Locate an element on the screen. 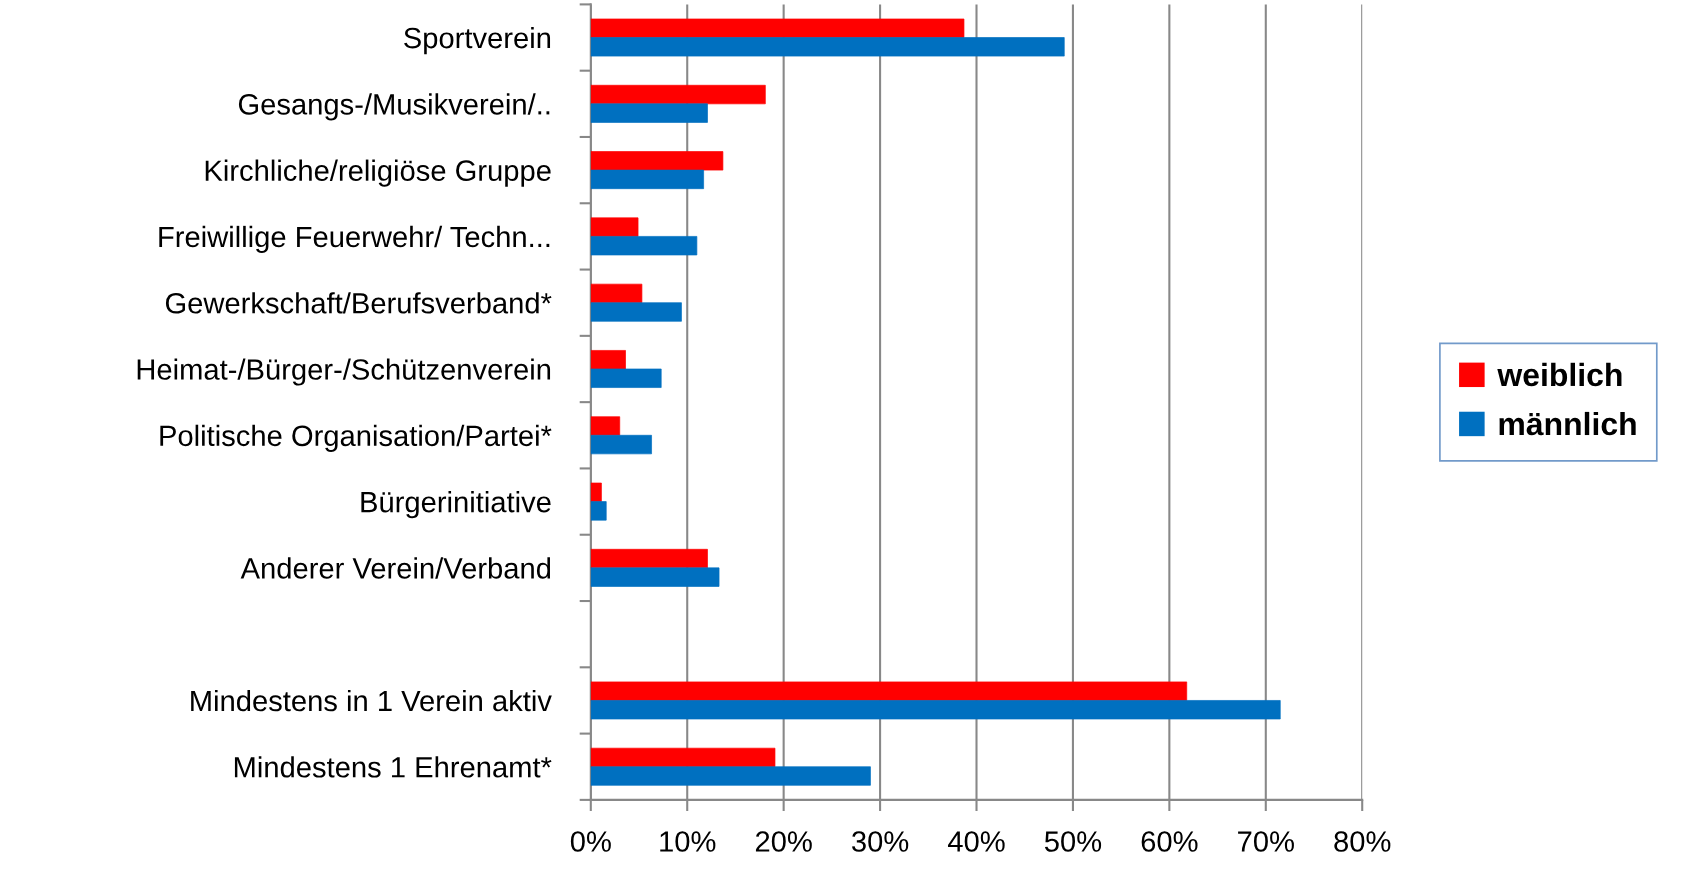  y-tick-label: Sportverein is located at coordinates (477, 40).